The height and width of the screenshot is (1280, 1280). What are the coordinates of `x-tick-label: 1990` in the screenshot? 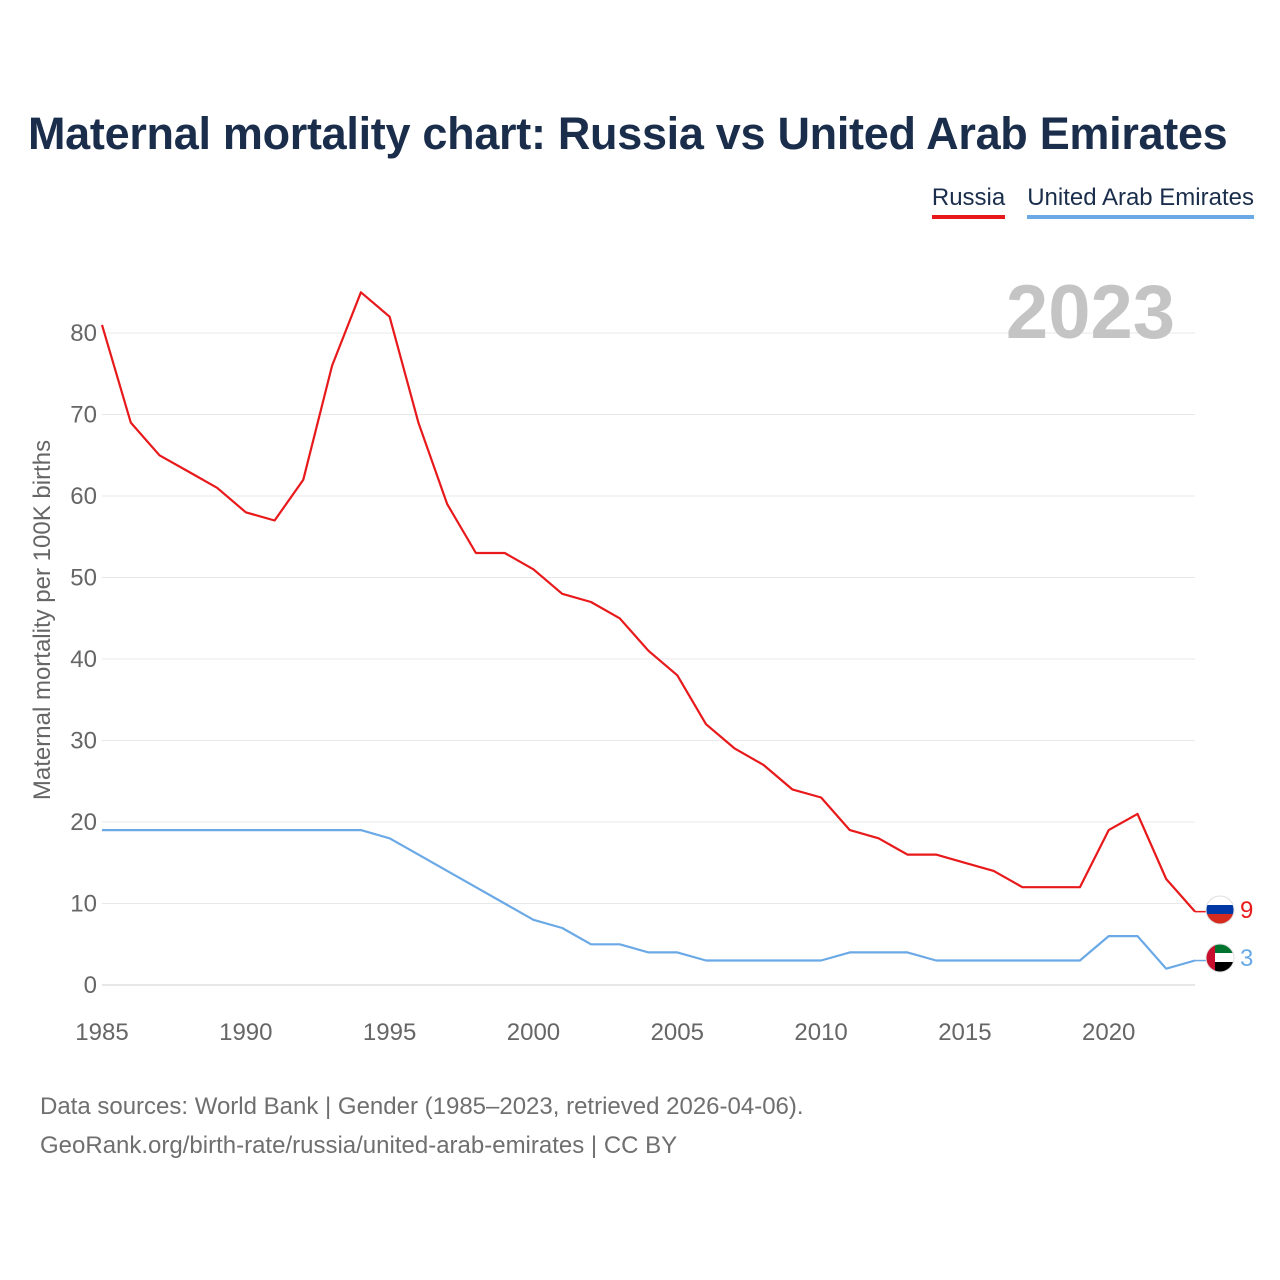 It's located at (245, 1032).